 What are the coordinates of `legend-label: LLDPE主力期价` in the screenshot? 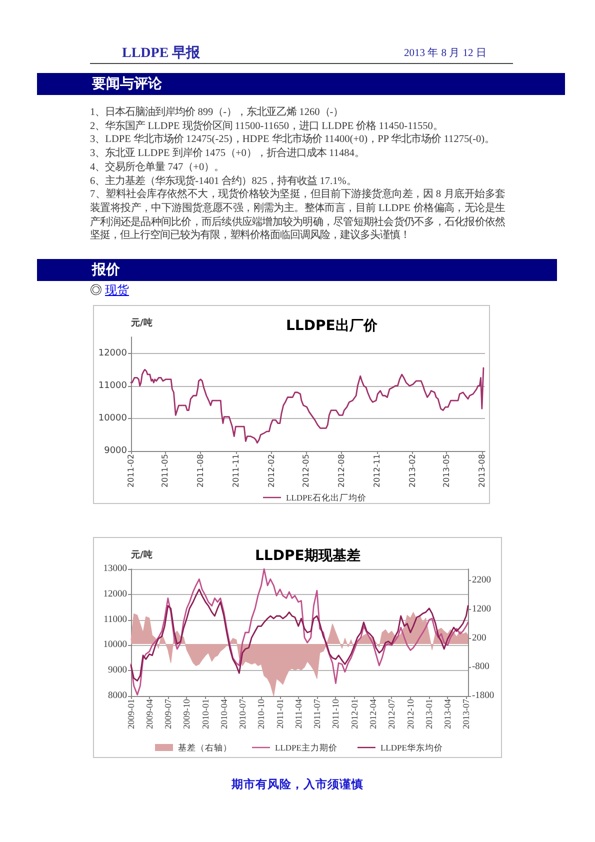 It's located at (306, 747).